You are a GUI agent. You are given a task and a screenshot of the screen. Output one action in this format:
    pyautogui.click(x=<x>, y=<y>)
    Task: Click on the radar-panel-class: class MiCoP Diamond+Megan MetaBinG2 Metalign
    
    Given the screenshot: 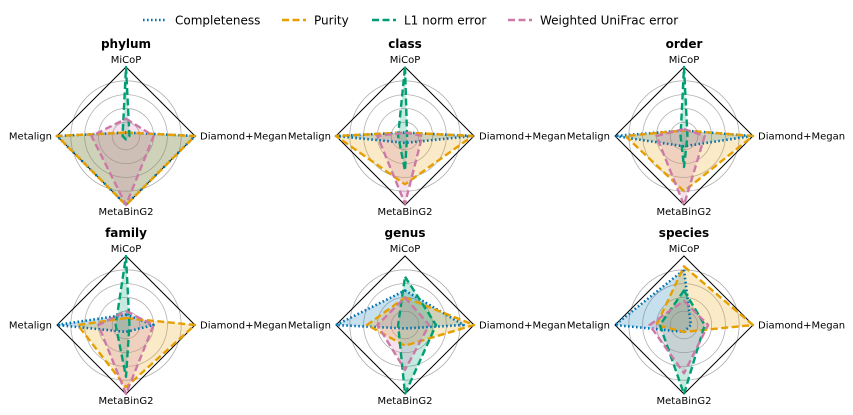 What is the action you would take?
    pyautogui.click(x=427, y=127)
    